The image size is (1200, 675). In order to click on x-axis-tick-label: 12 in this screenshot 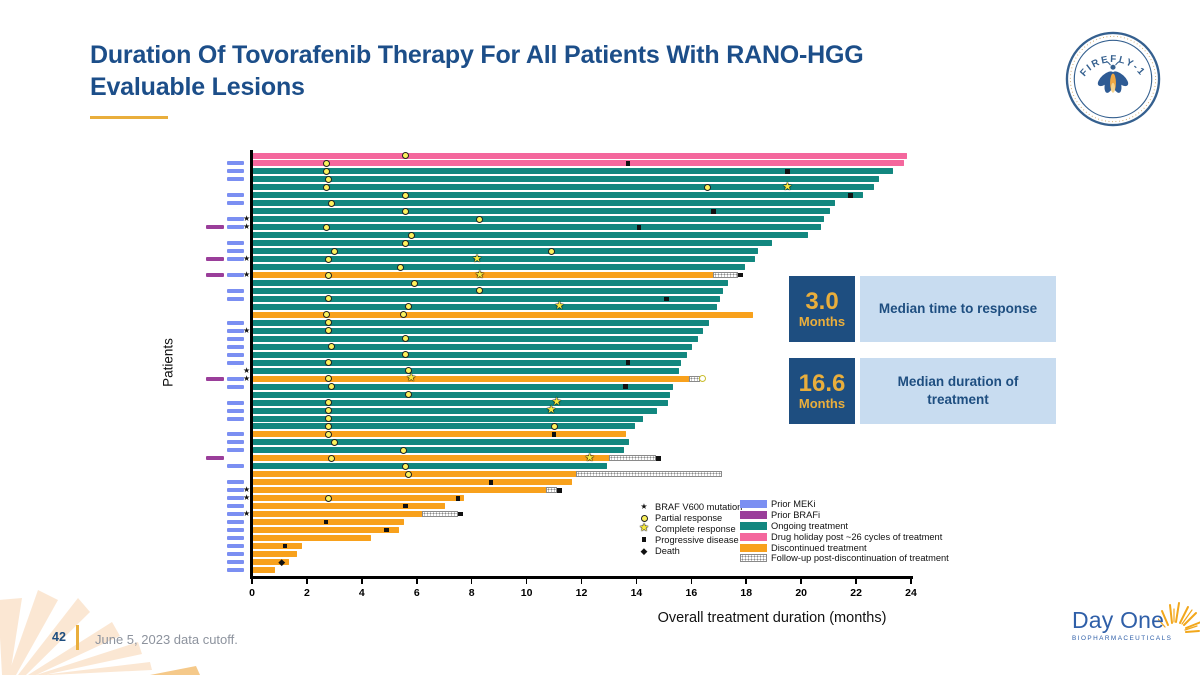, I will do `click(581, 593)`.